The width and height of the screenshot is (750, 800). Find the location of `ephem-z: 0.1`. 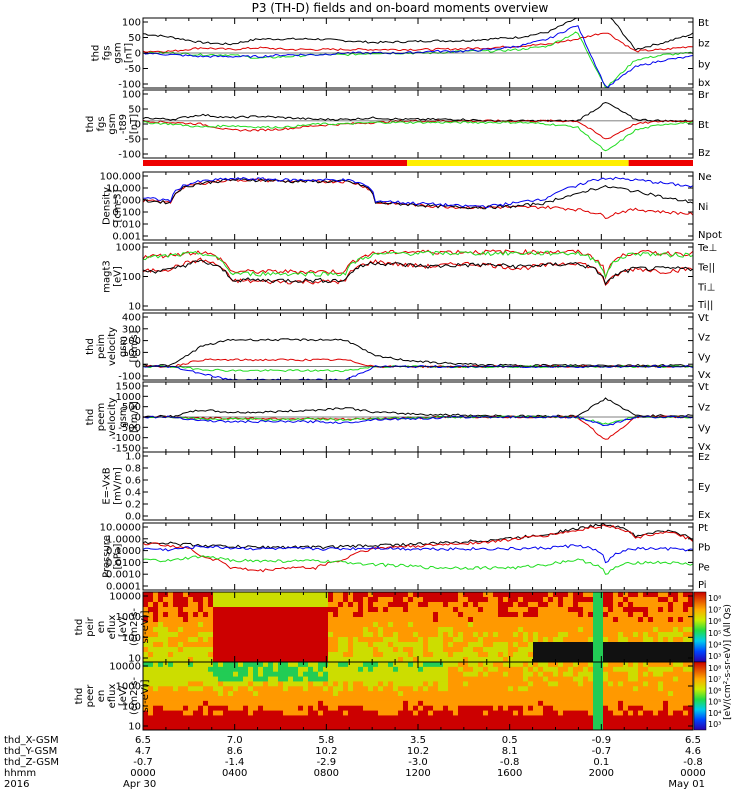

ephem-z: 0.1 is located at coordinates (601, 762).